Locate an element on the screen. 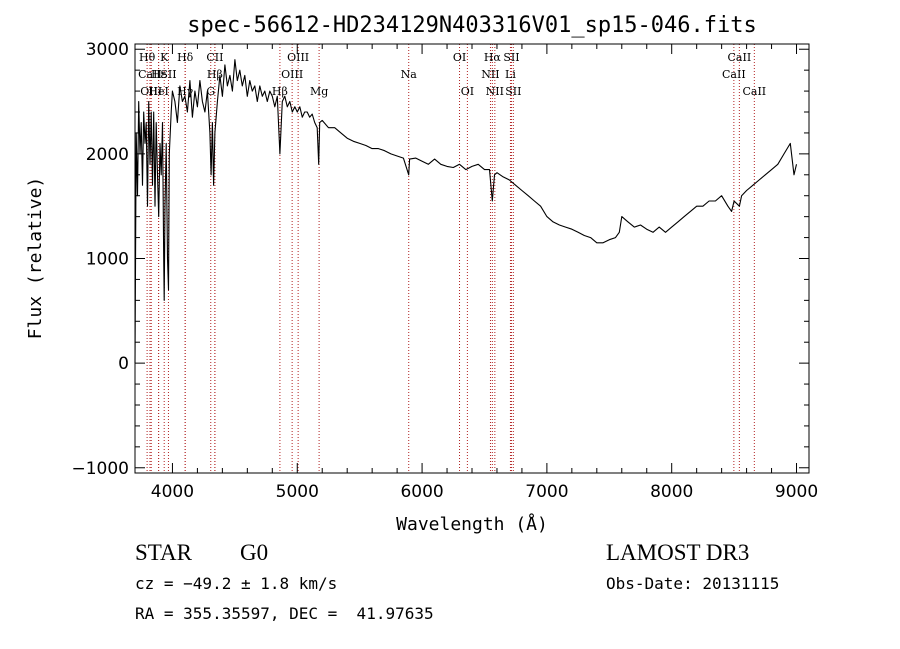 This screenshot has height=649, width=900. survey-name: LAMOST DR3 is located at coordinates (678, 552).